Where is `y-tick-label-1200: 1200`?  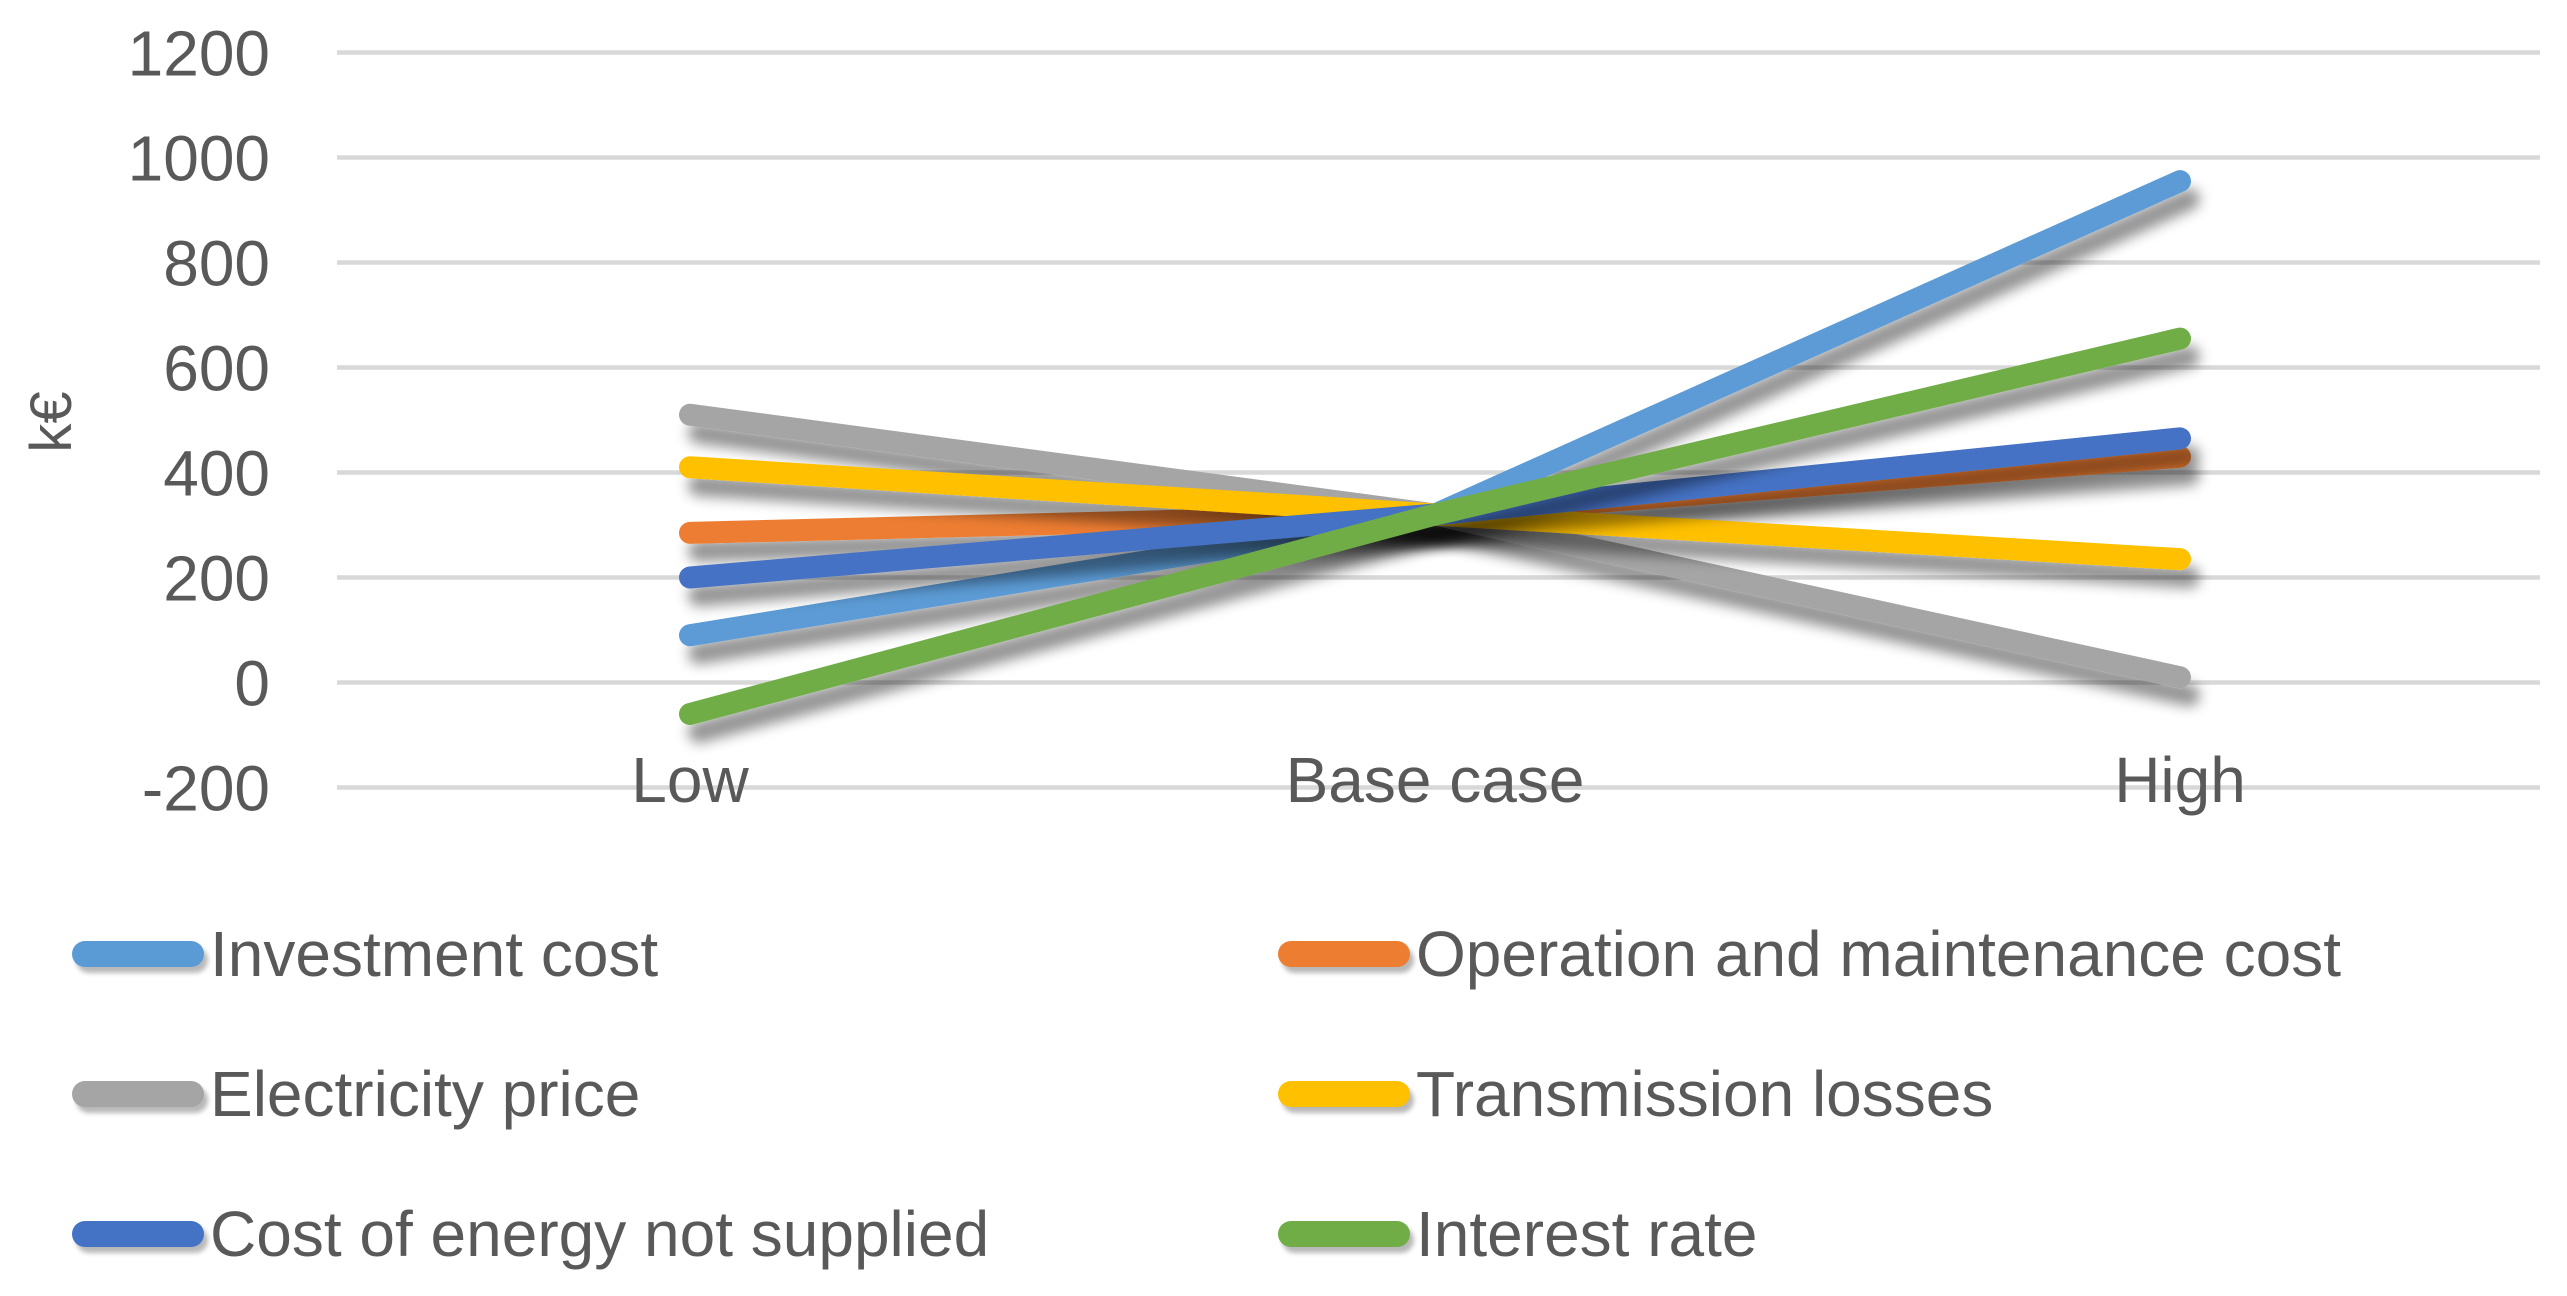 y-tick-label-1200: 1200 is located at coordinates (199, 54).